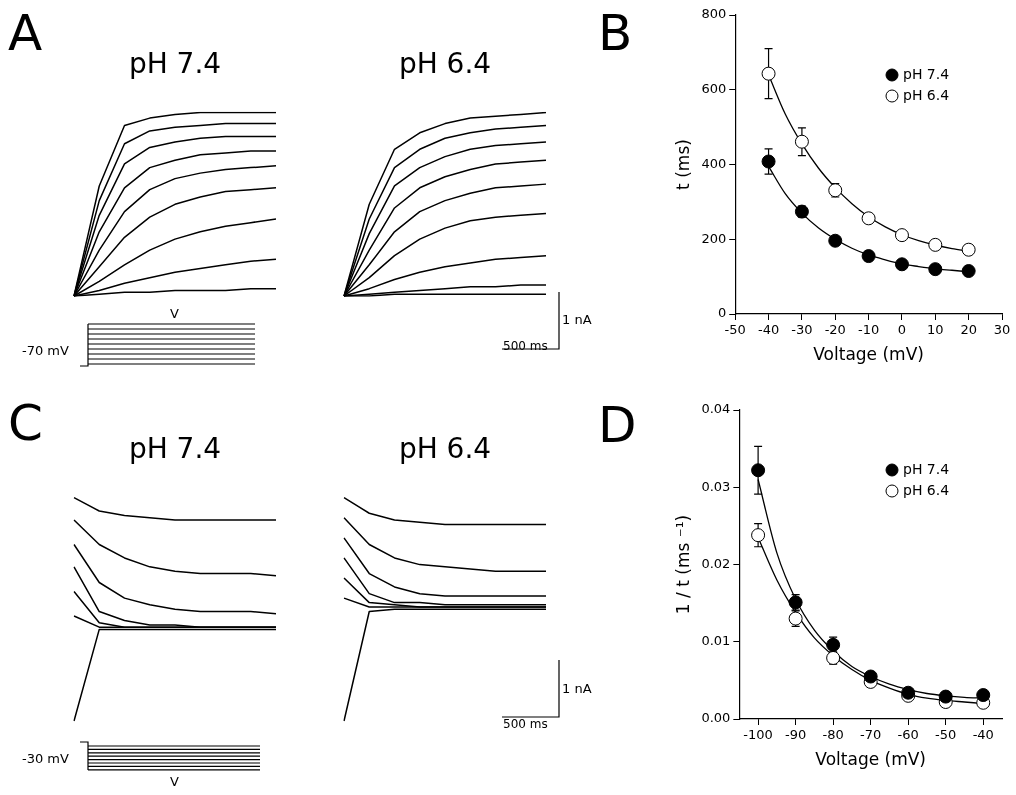 Image resolution: width=1016 pixels, height=795 pixels. I want to click on x-tick-label: 30, so click(1002, 330).